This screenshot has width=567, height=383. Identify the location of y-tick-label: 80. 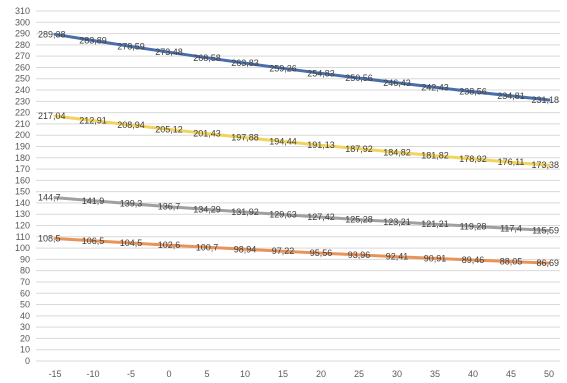
(25, 271).